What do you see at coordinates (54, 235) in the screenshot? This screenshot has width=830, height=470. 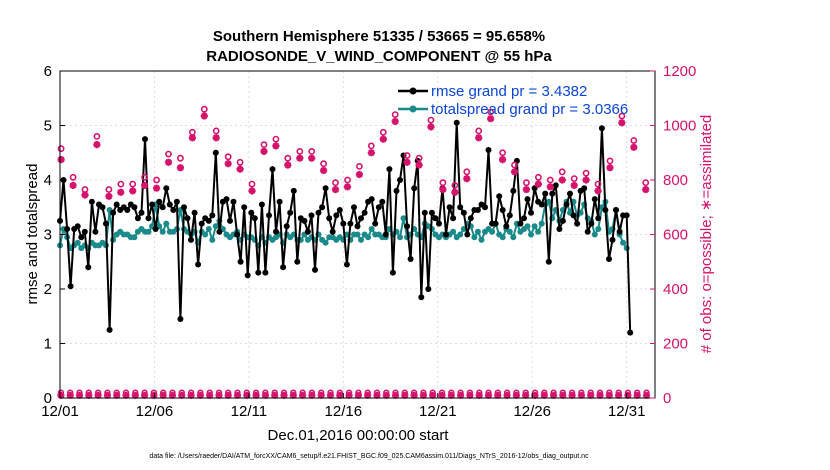 I see `left-axis: 0 1 2 3 4 5 6` at bounding box center [54, 235].